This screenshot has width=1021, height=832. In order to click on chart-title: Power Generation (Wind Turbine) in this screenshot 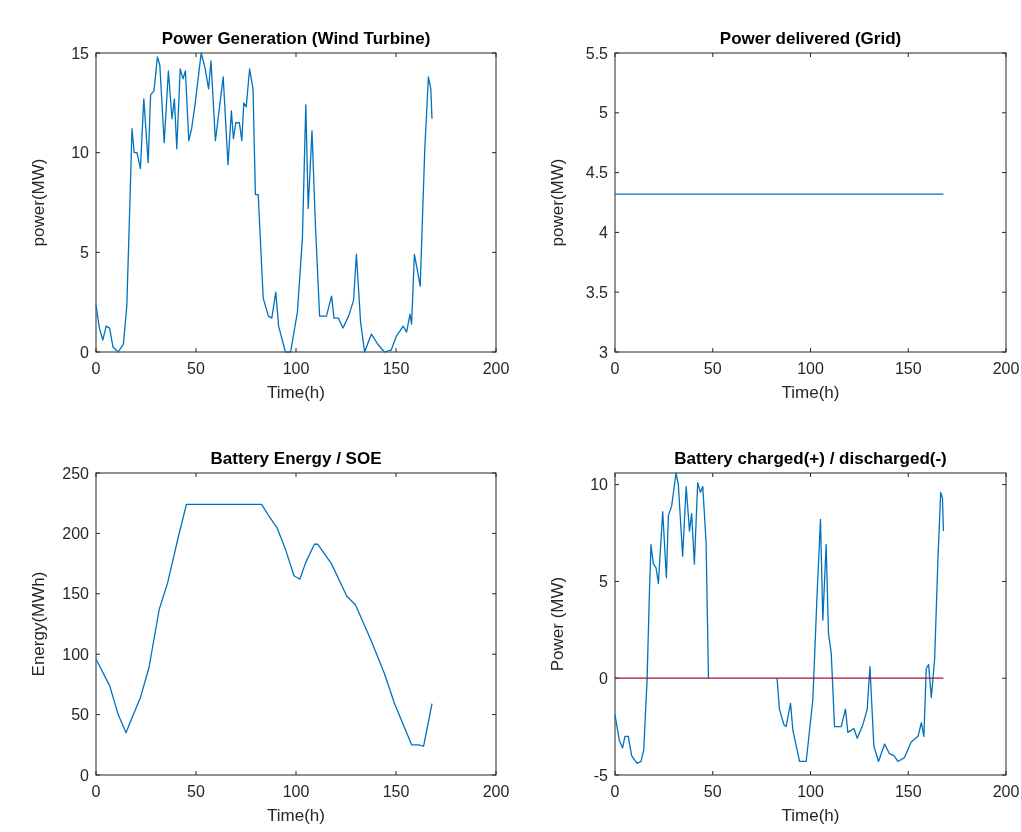, I will do `click(296, 38)`.